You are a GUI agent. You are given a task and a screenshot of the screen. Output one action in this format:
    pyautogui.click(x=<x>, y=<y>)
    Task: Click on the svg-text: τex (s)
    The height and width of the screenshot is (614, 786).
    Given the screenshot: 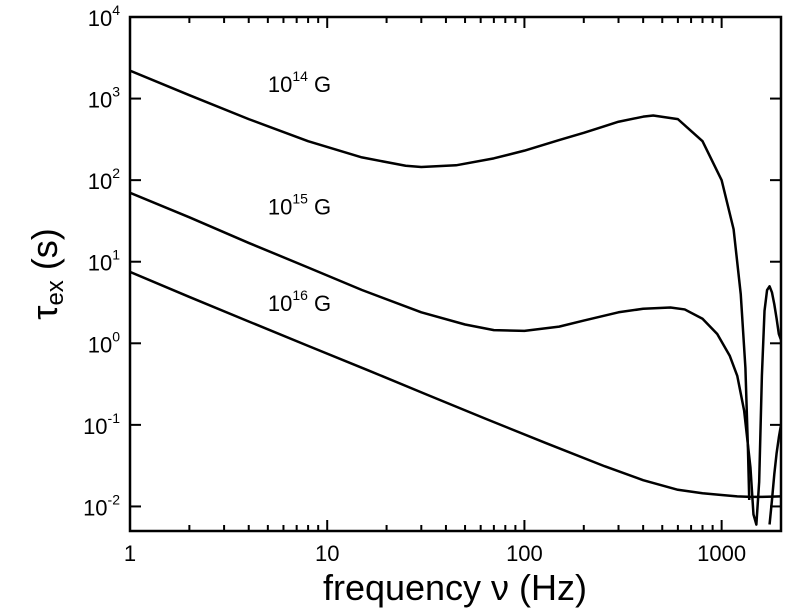 What is the action you would take?
    pyautogui.click(x=46, y=274)
    